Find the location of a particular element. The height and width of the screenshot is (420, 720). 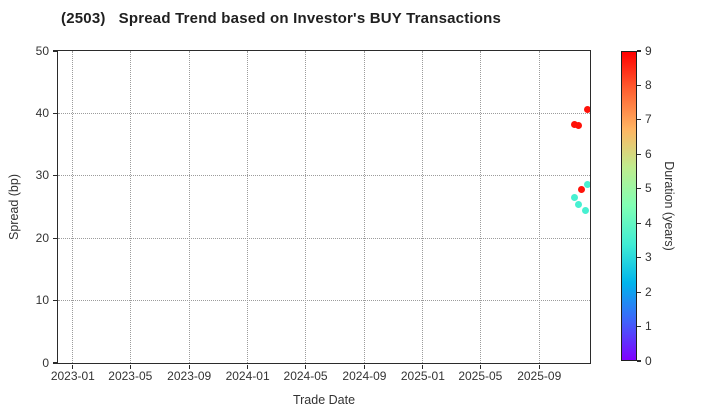

y-tick-label: 40 is located at coordinates (42, 112).